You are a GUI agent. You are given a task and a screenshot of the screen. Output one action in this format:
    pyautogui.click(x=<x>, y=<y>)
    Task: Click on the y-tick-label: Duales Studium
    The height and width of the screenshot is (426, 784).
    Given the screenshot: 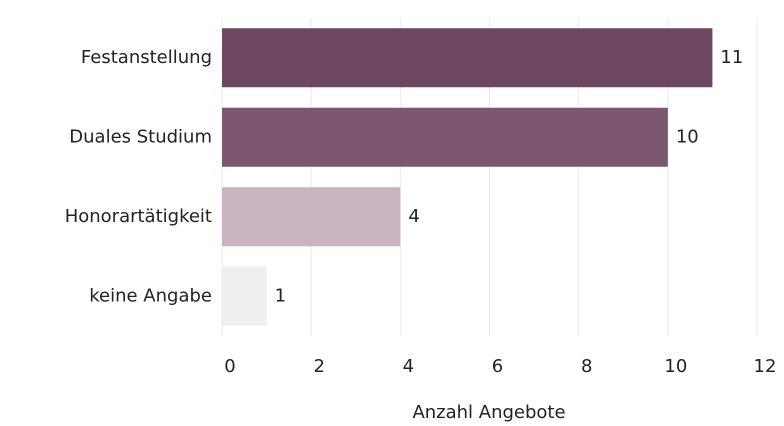 What is the action you would take?
    pyautogui.click(x=140, y=136)
    